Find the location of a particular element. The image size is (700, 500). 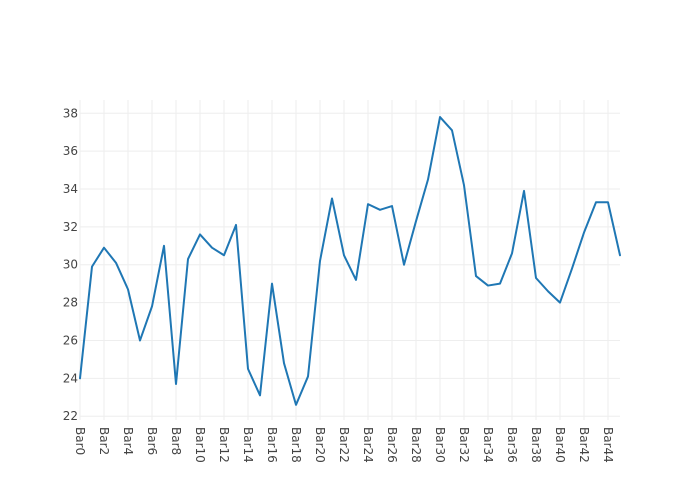

x-tick-label: Bar40 is located at coordinates (560, 445).